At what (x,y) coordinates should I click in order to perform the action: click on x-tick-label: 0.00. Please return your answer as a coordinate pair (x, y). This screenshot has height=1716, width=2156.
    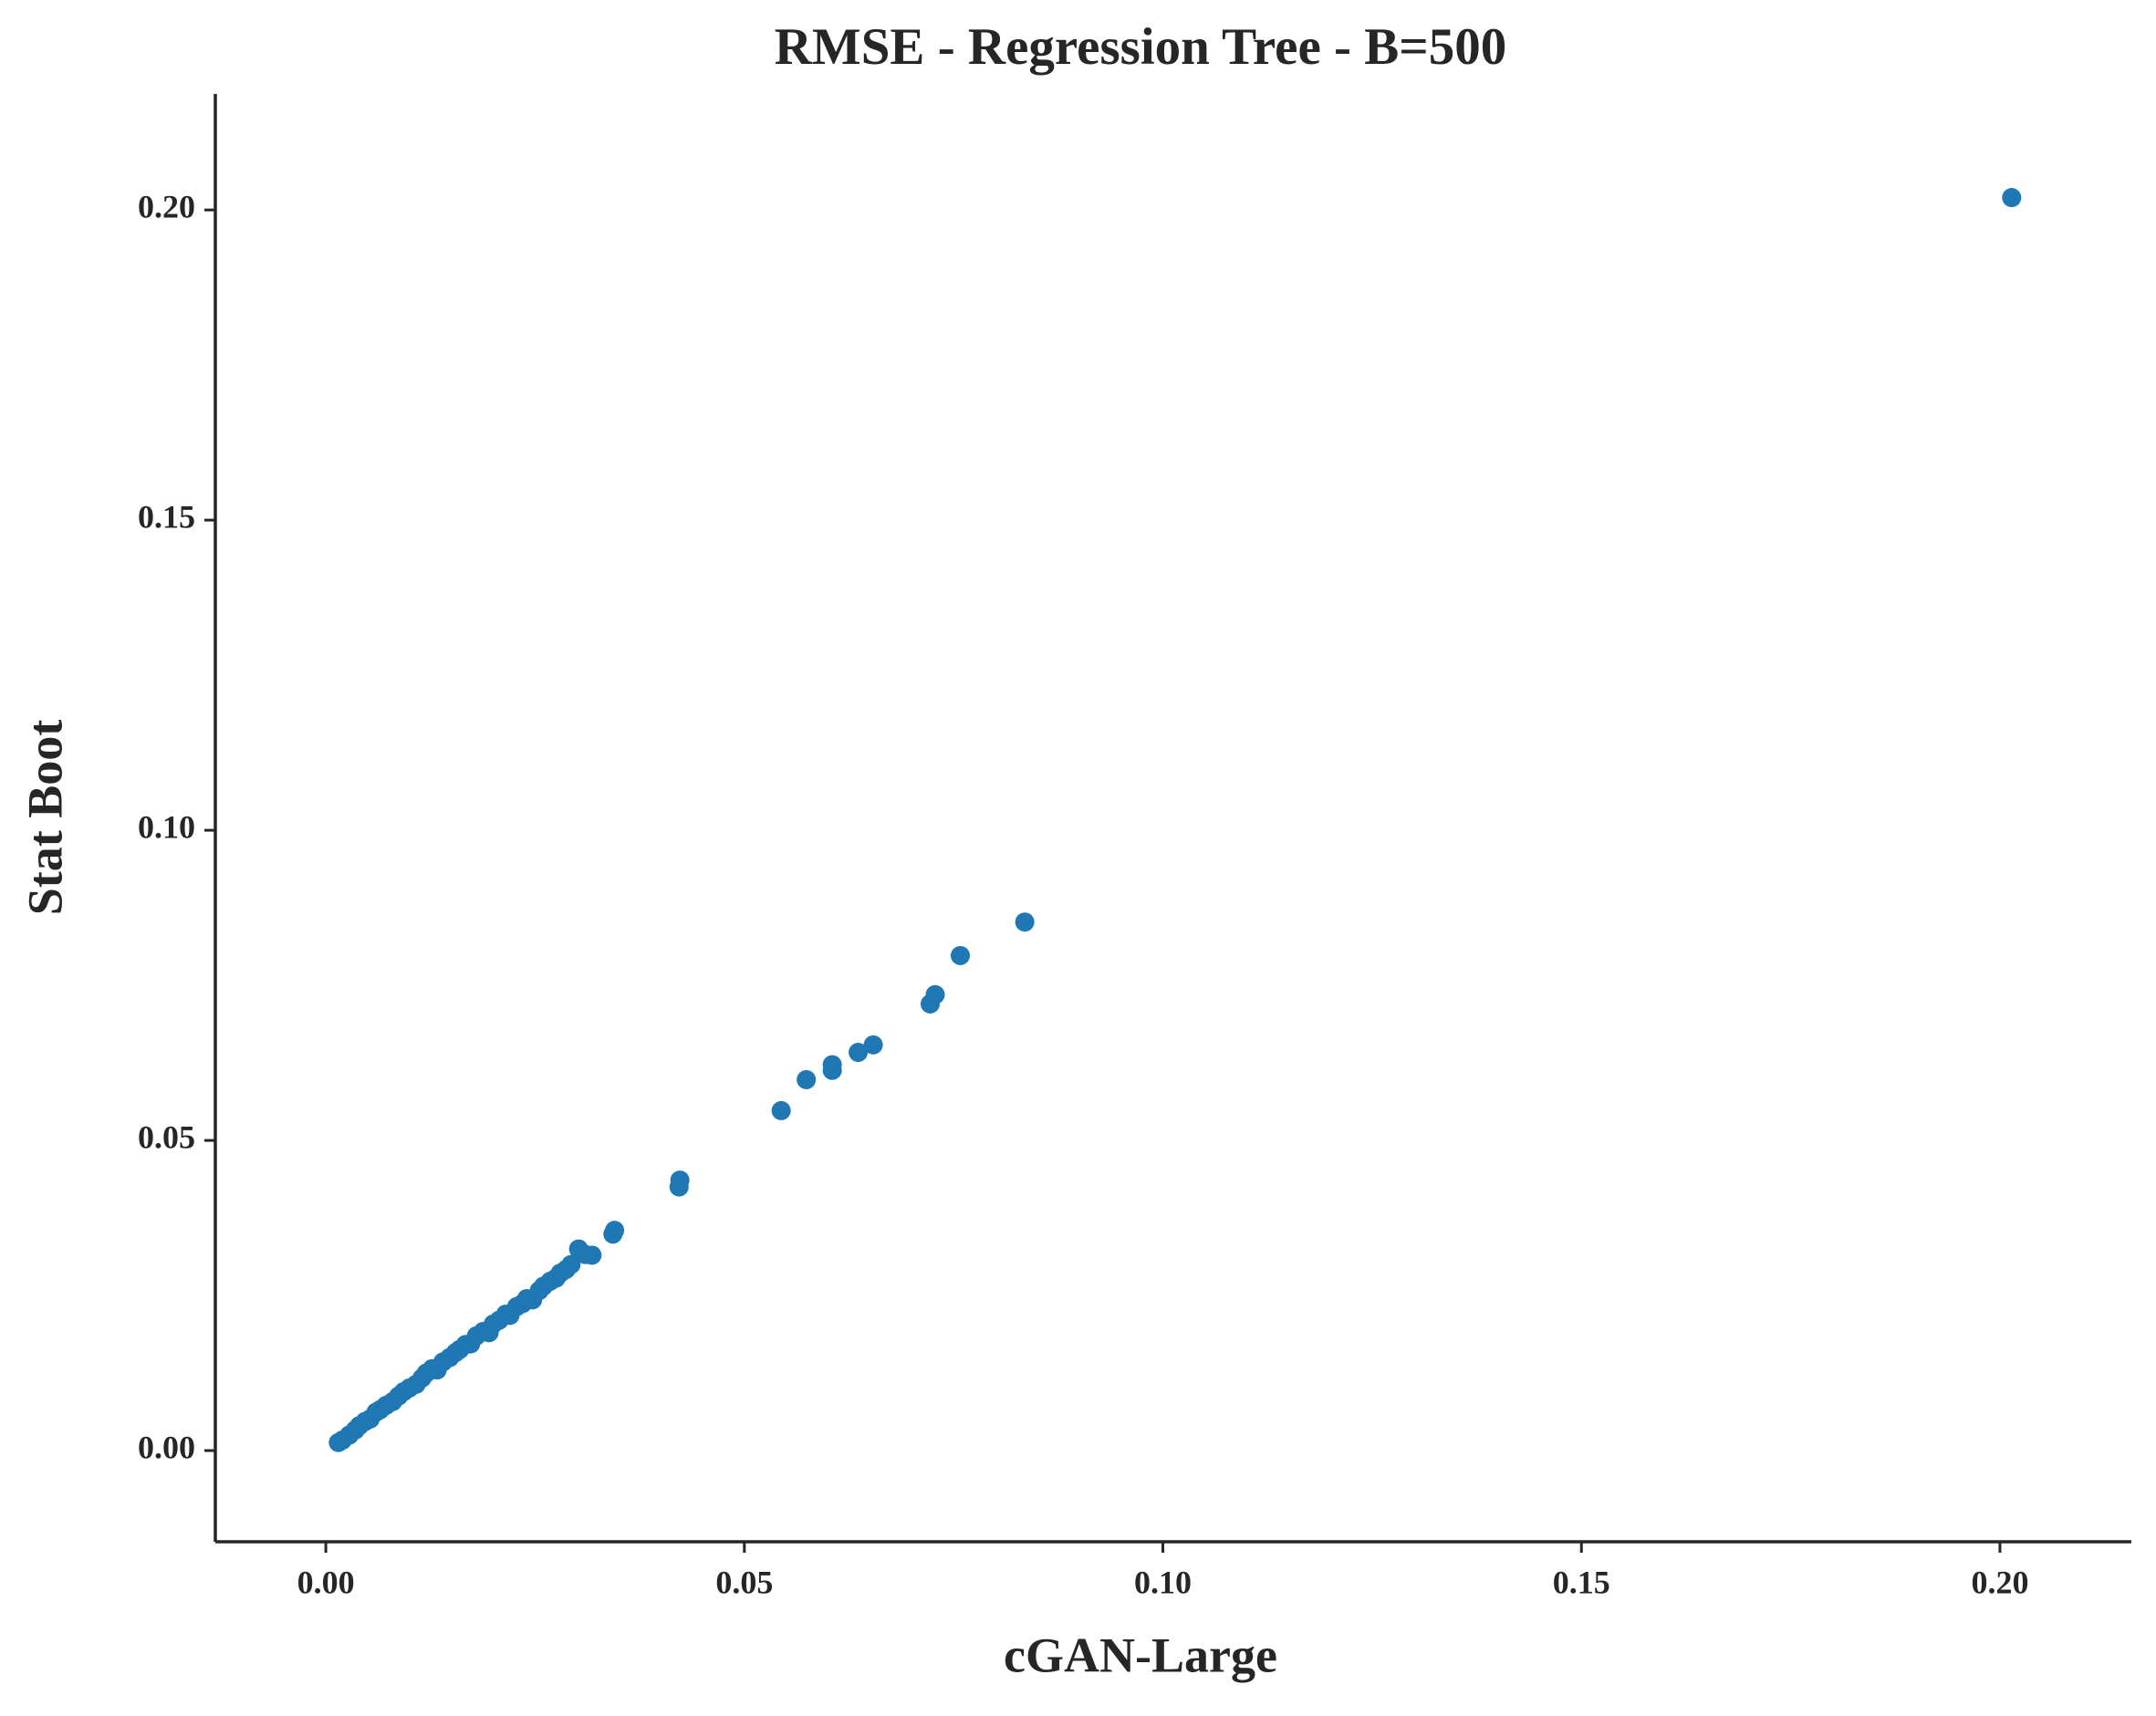
    Looking at the image, I should click on (326, 1582).